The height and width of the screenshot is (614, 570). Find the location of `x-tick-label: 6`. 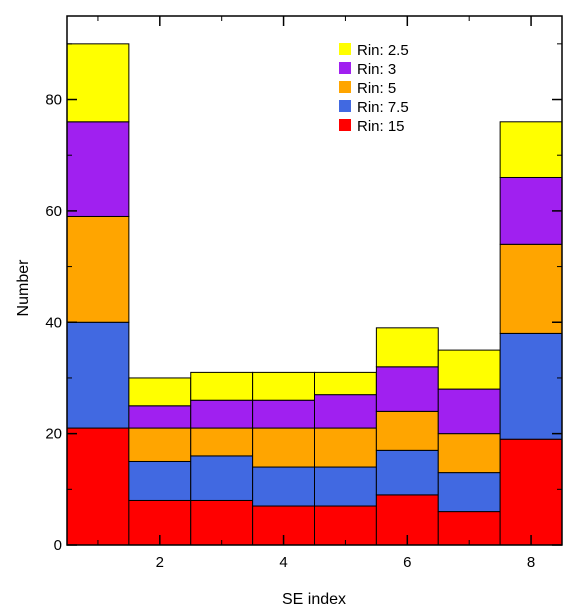

x-tick-label: 6 is located at coordinates (407, 562).